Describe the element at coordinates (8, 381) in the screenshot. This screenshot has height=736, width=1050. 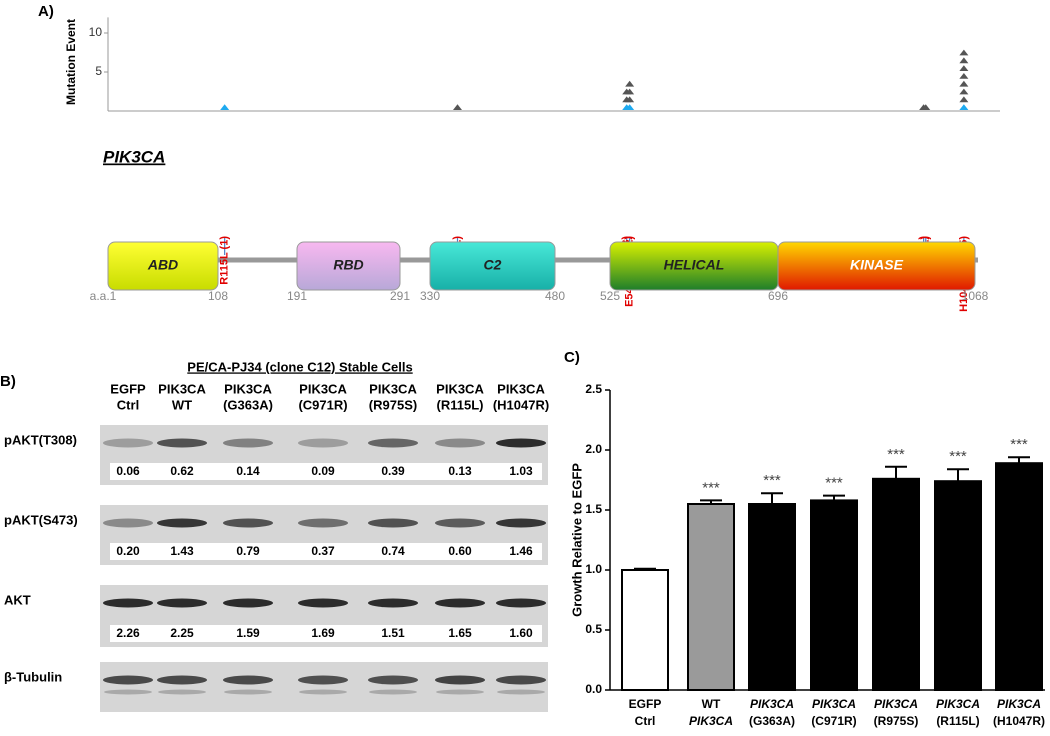
I see `panel-label: B)` at that location.